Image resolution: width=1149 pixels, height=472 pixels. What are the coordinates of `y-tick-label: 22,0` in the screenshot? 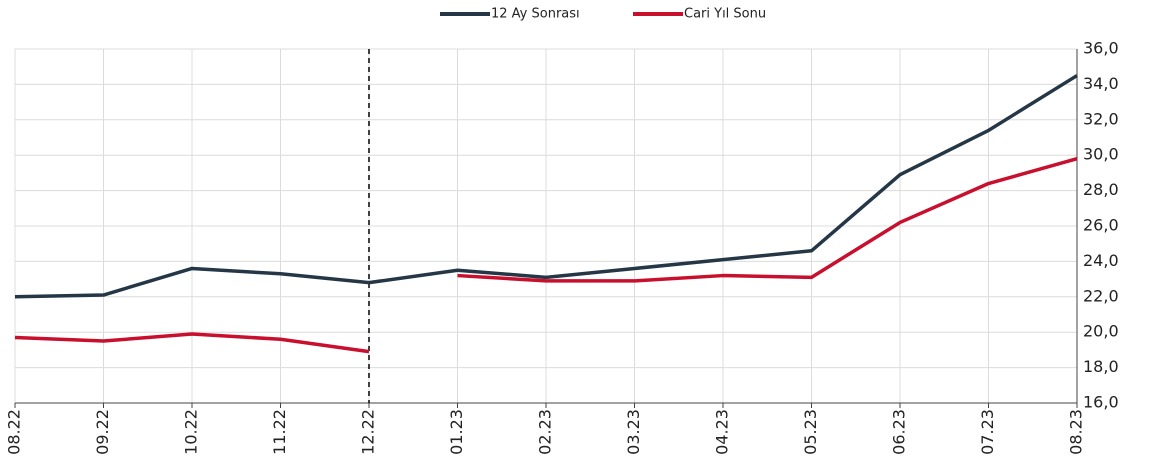 It's located at (1101, 295).